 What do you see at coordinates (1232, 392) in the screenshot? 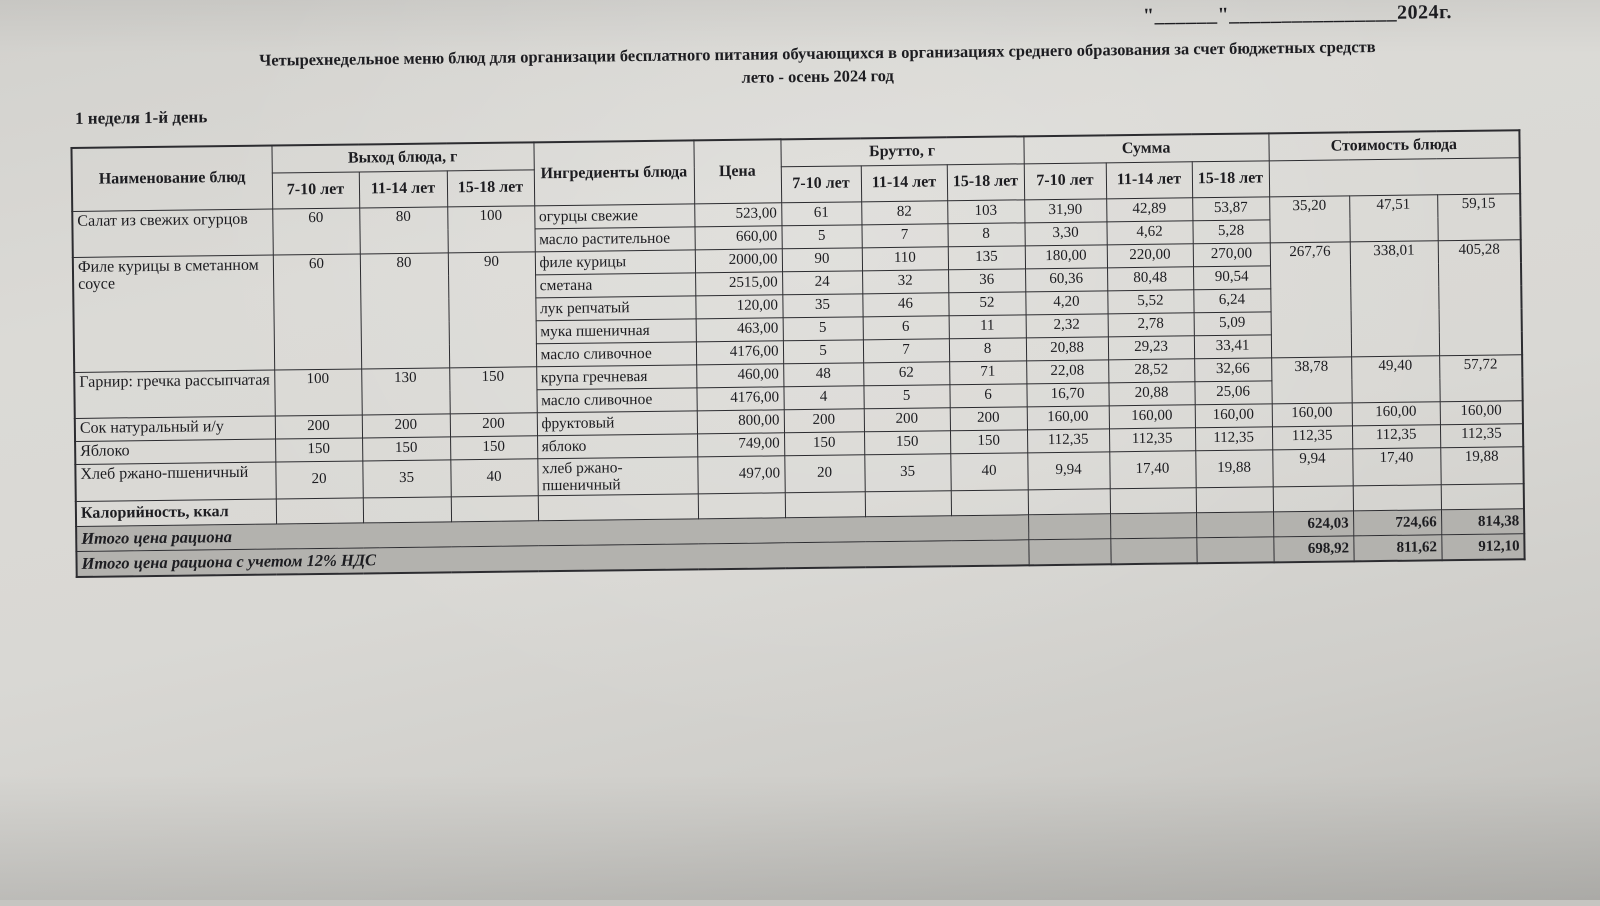
I see `cell-sum: 25,06` at bounding box center [1232, 392].